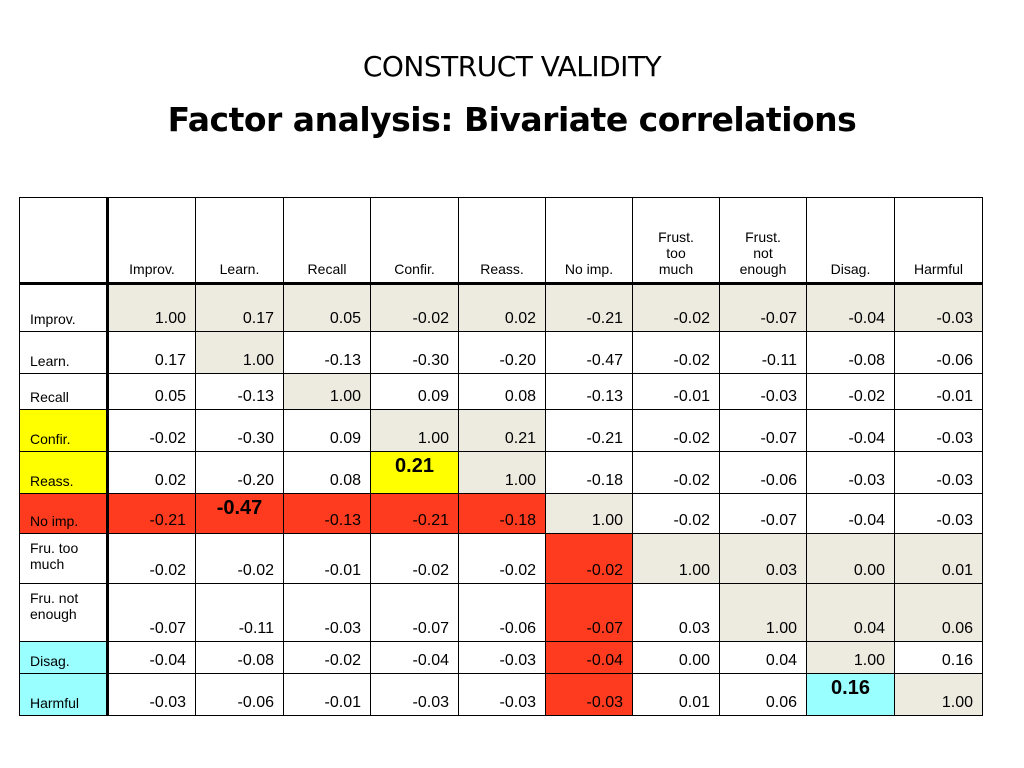 This screenshot has height=768, width=1024. What do you see at coordinates (763, 241) in the screenshot?
I see `column-header: Frust. not enough` at bounding box center [763, 241].